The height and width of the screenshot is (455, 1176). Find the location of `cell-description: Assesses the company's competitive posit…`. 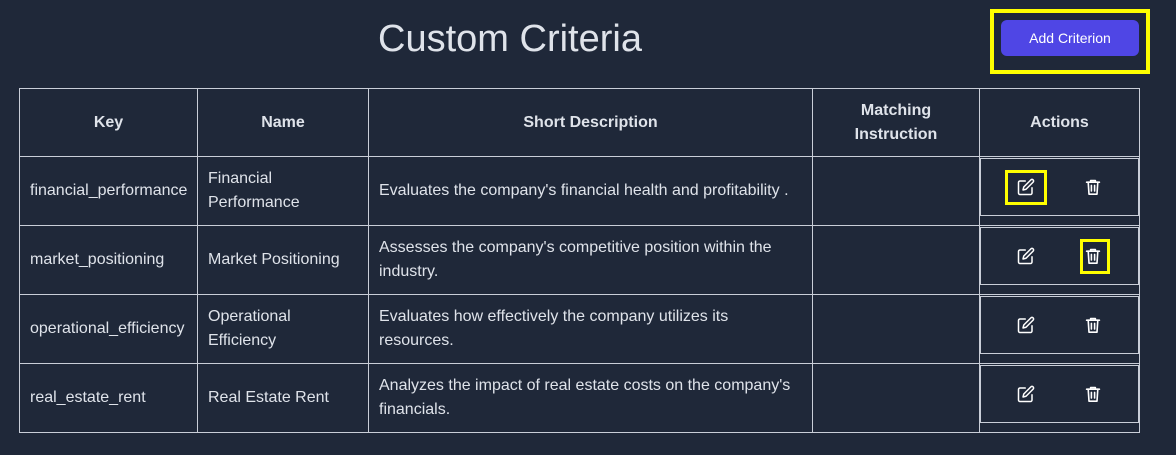

cell-description: Assesses the company's competitive posit… is located at coordinates (590, 260).